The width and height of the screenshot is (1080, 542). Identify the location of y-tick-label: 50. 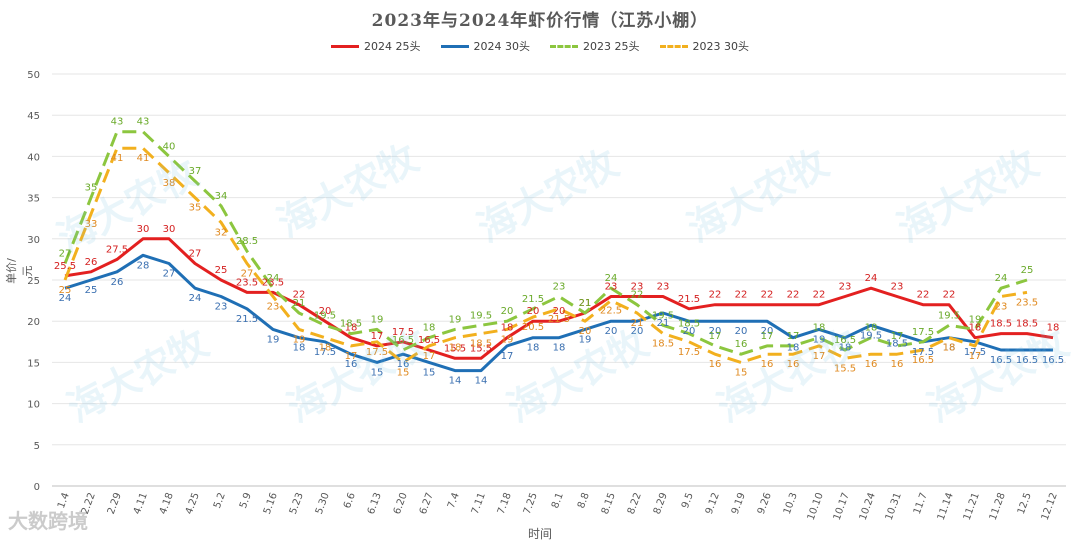
(33, 75).